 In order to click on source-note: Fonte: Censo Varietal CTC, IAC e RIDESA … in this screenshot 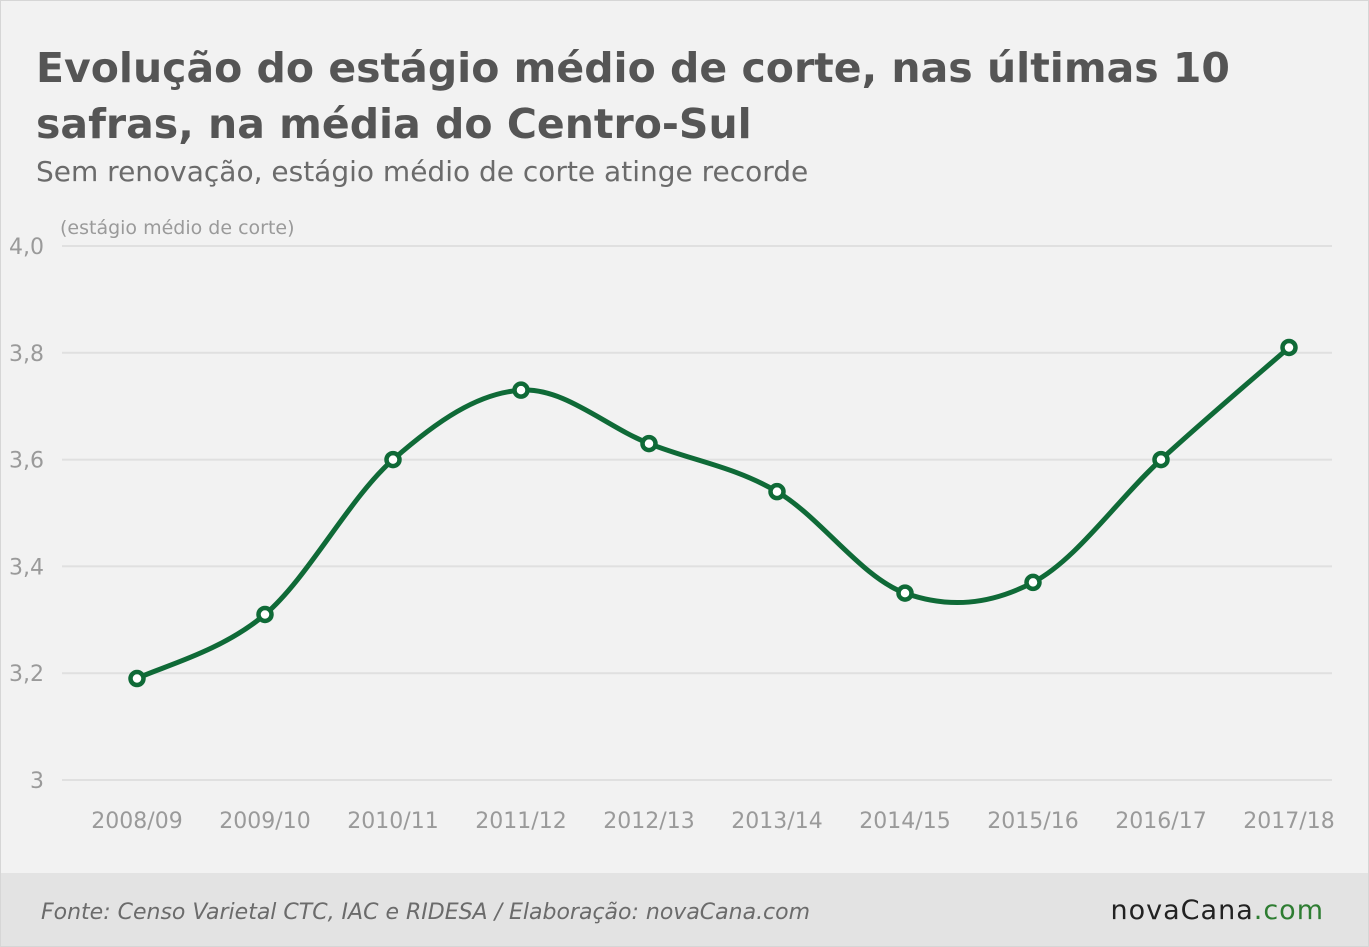, I will do `click(426, 912)`.